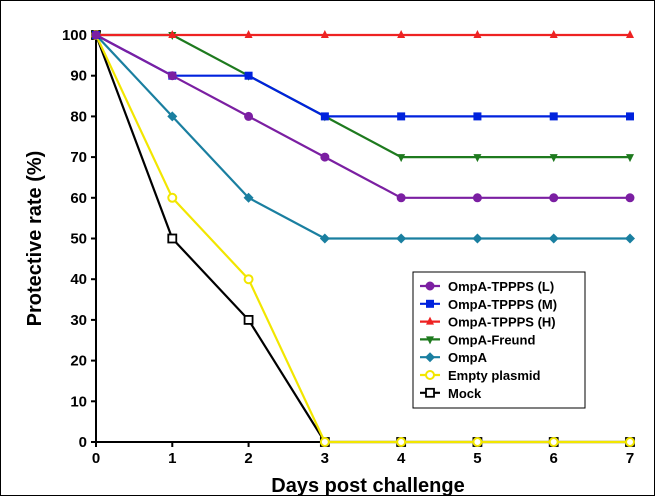 Image resolution: width=657 pixels, height=499 pixels. I want to click on legend-entry: Mock, so click(451, 393).